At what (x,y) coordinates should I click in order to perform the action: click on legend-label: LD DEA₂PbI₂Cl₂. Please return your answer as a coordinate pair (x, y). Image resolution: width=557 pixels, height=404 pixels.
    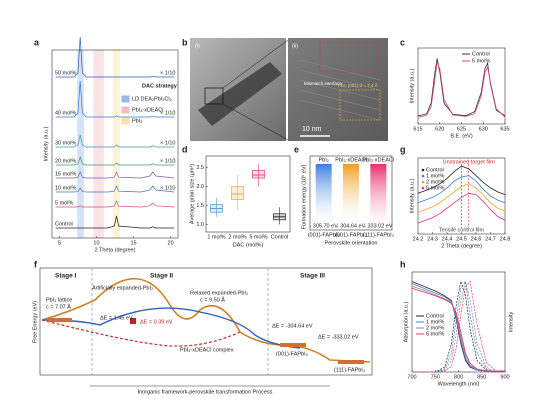
    Looking at the image, I should click on (152, 99).